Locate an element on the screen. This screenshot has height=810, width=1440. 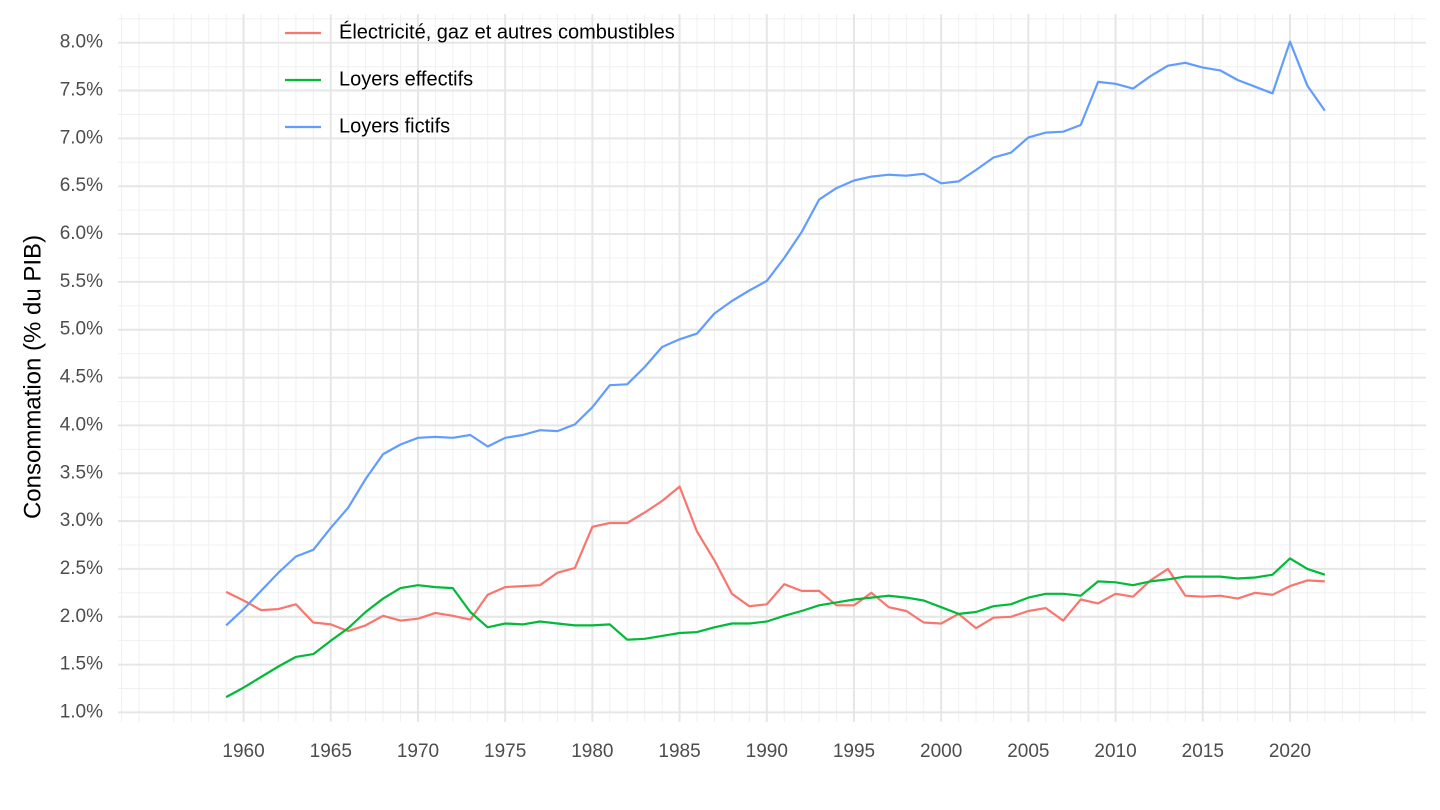
x-tick-label: 2005 is located at coordinates (1028, 751).